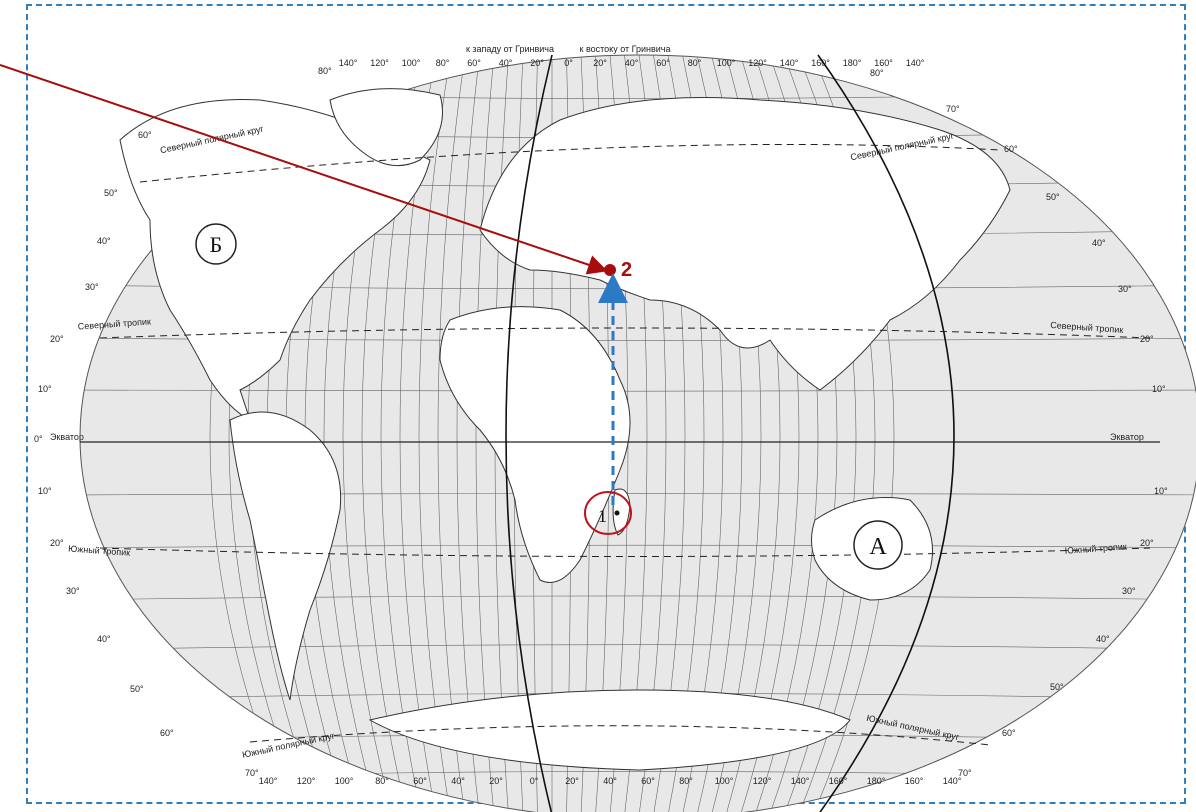 This screenshot has height=812, width=1196. I want to click on tropic-capricorn-label-left: Южный тропик, so click(99, 550).